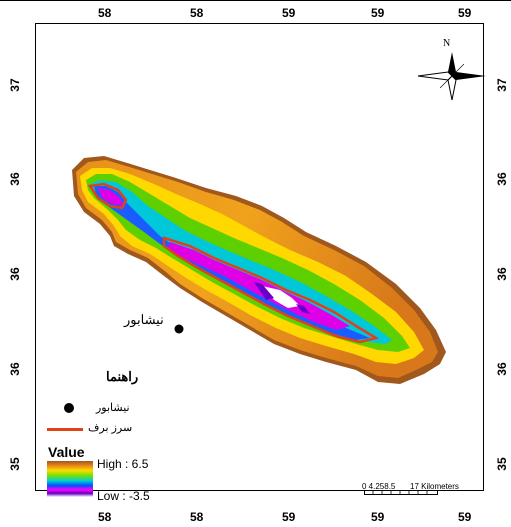 The height and width of the screenshot is (527, 511). Describe the element at coordinates (378, 13) in the screenshot. I see `top-tick-4: 59` at that location.